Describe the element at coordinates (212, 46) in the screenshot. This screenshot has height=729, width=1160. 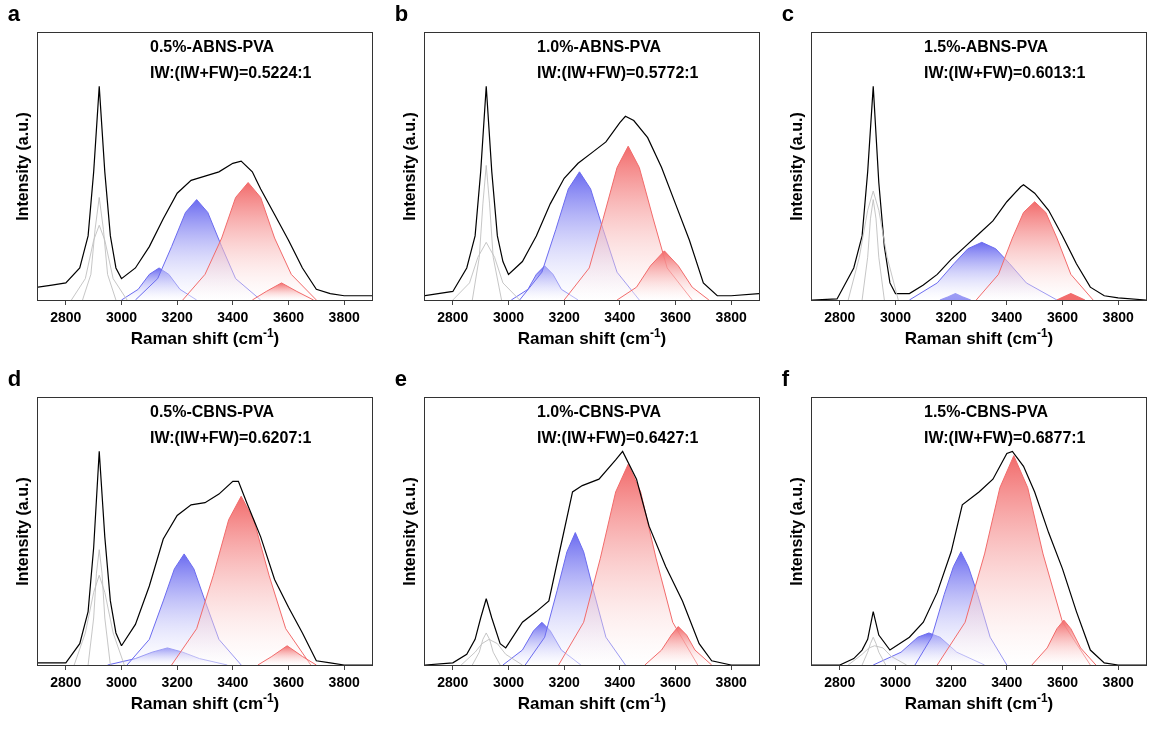
I see `text: 0.5%-ABNS-PVA` at that location.